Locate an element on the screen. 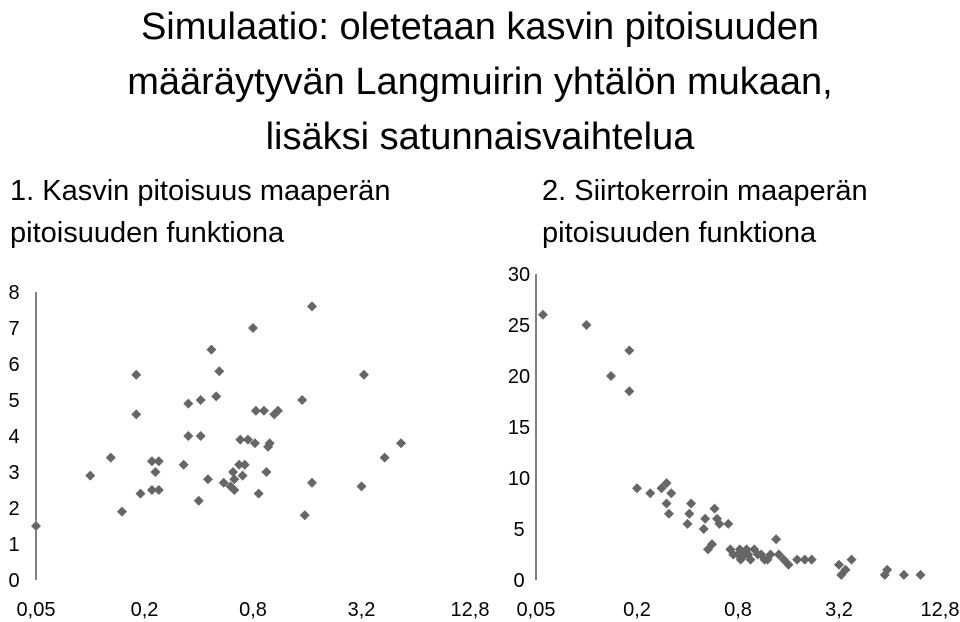 Image resolution: width=960 pixels, height=622 pixels. y-tick-label: 1 is located at coordinates (13, 545).